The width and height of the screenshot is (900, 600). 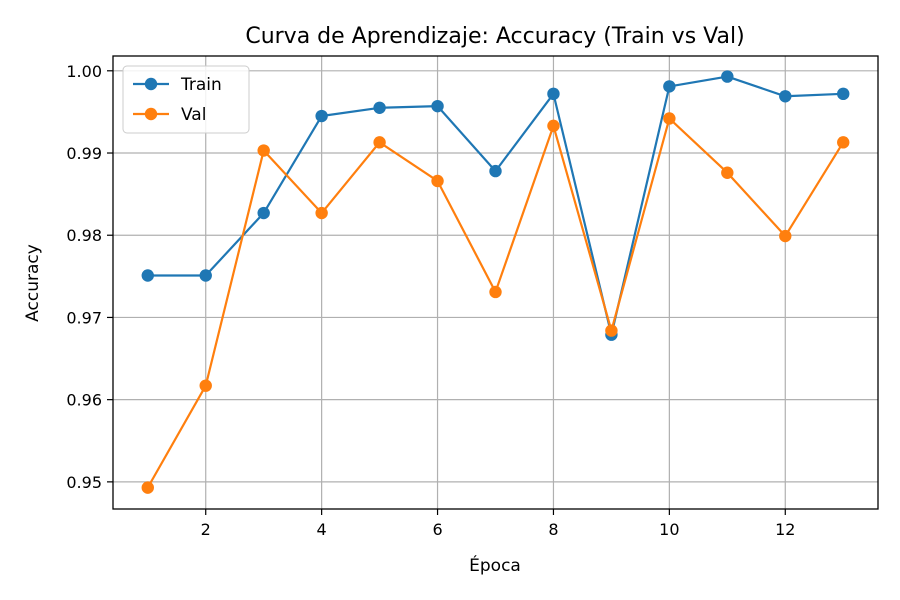 What do you see at coordinates (495, 565) in the screenshot?
I see `x-axis-label: Época` at bounding box center [495, 565].